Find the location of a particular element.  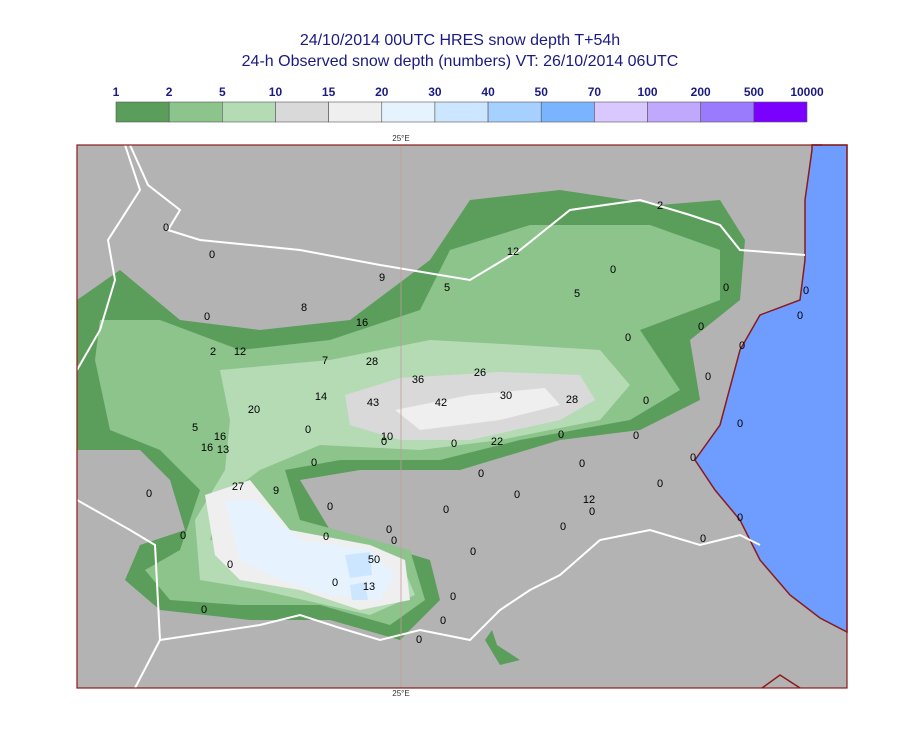

legend-label: 1 is located at coordinates (116, 92).